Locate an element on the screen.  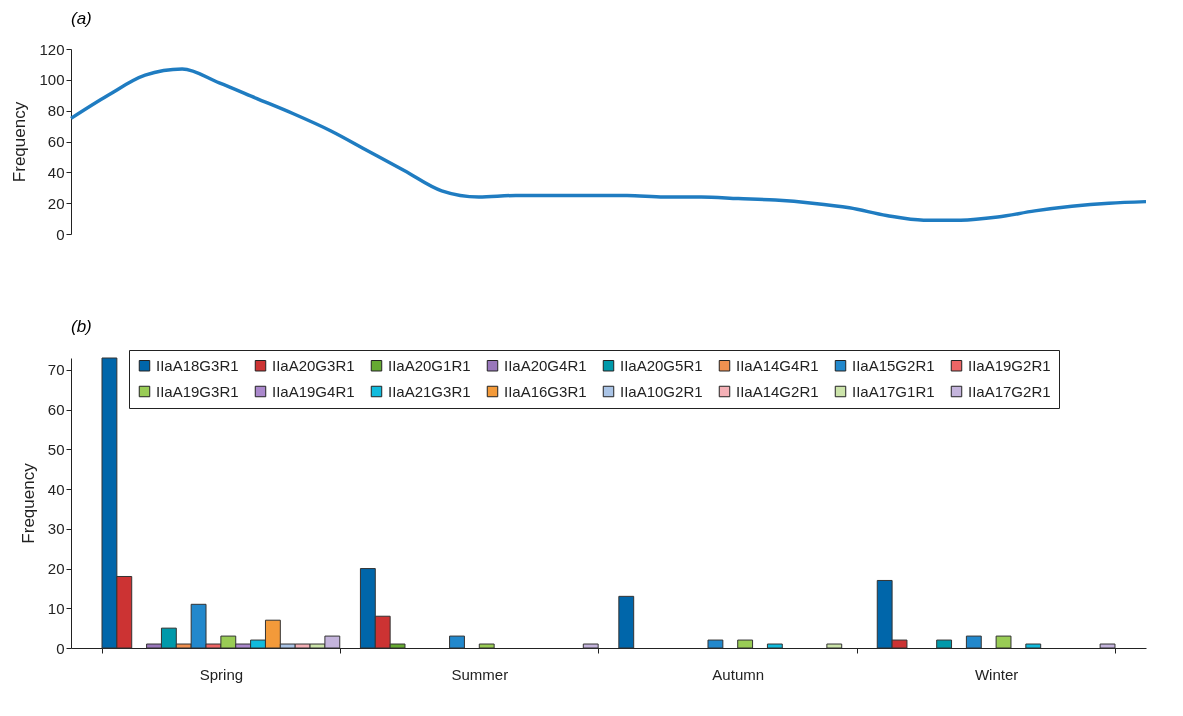
x-tick-label: Spring is located at coordinates (221, 674).